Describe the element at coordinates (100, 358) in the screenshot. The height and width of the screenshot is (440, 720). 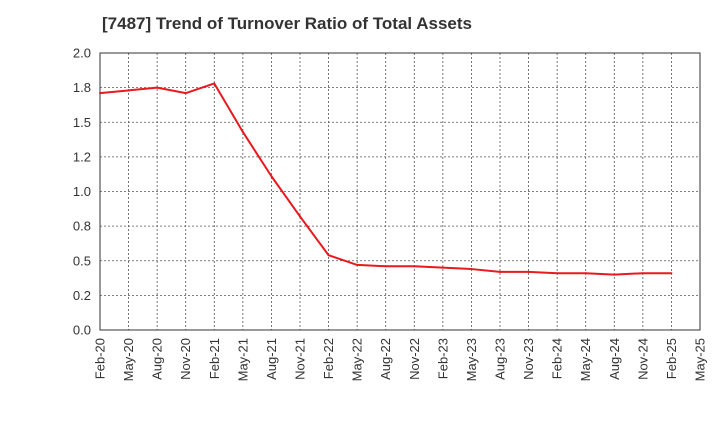
I see `x-tick-label: Feb-20` at that location.